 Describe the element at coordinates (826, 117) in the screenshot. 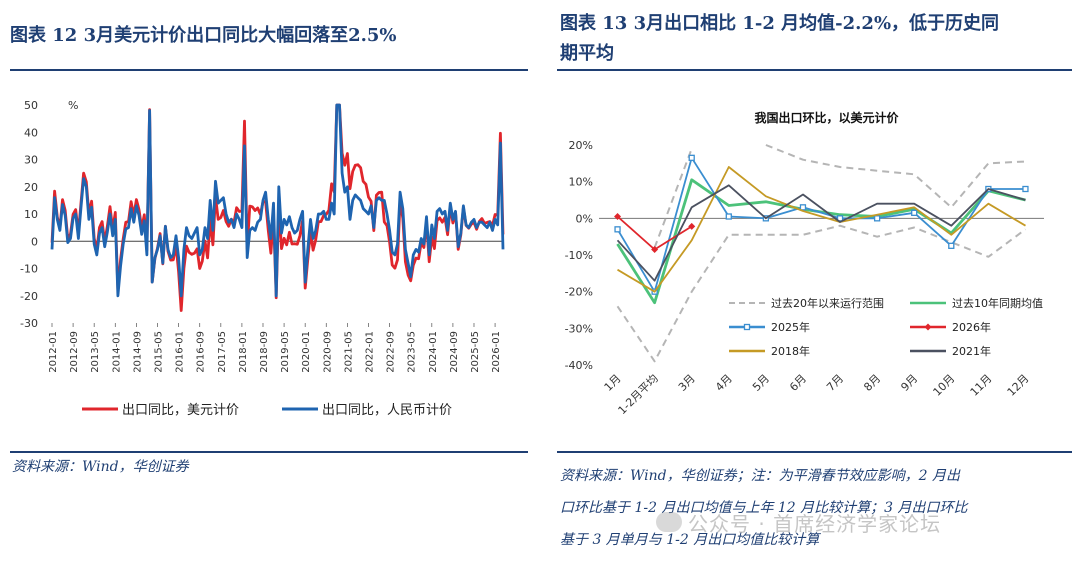

I see `chart-title: 我国出口环比，以美元计价` at that location.